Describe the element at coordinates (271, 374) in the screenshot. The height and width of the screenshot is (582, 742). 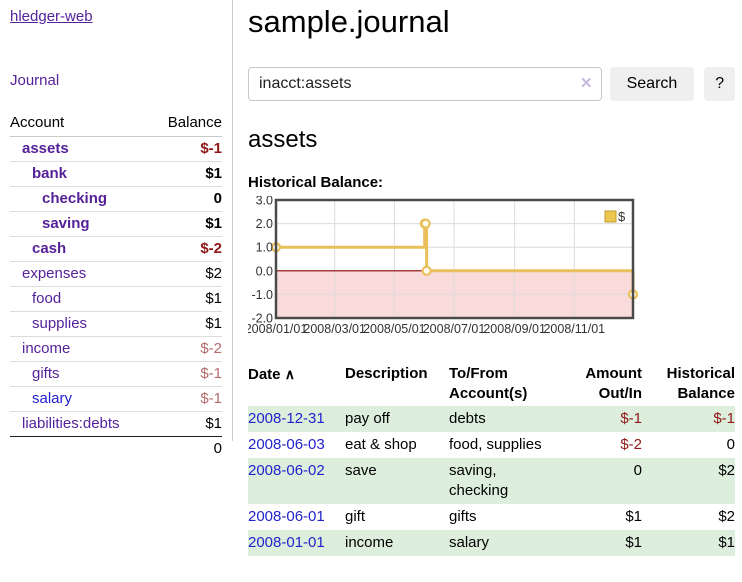
I see `register-header-date: Date ∧` at that location.